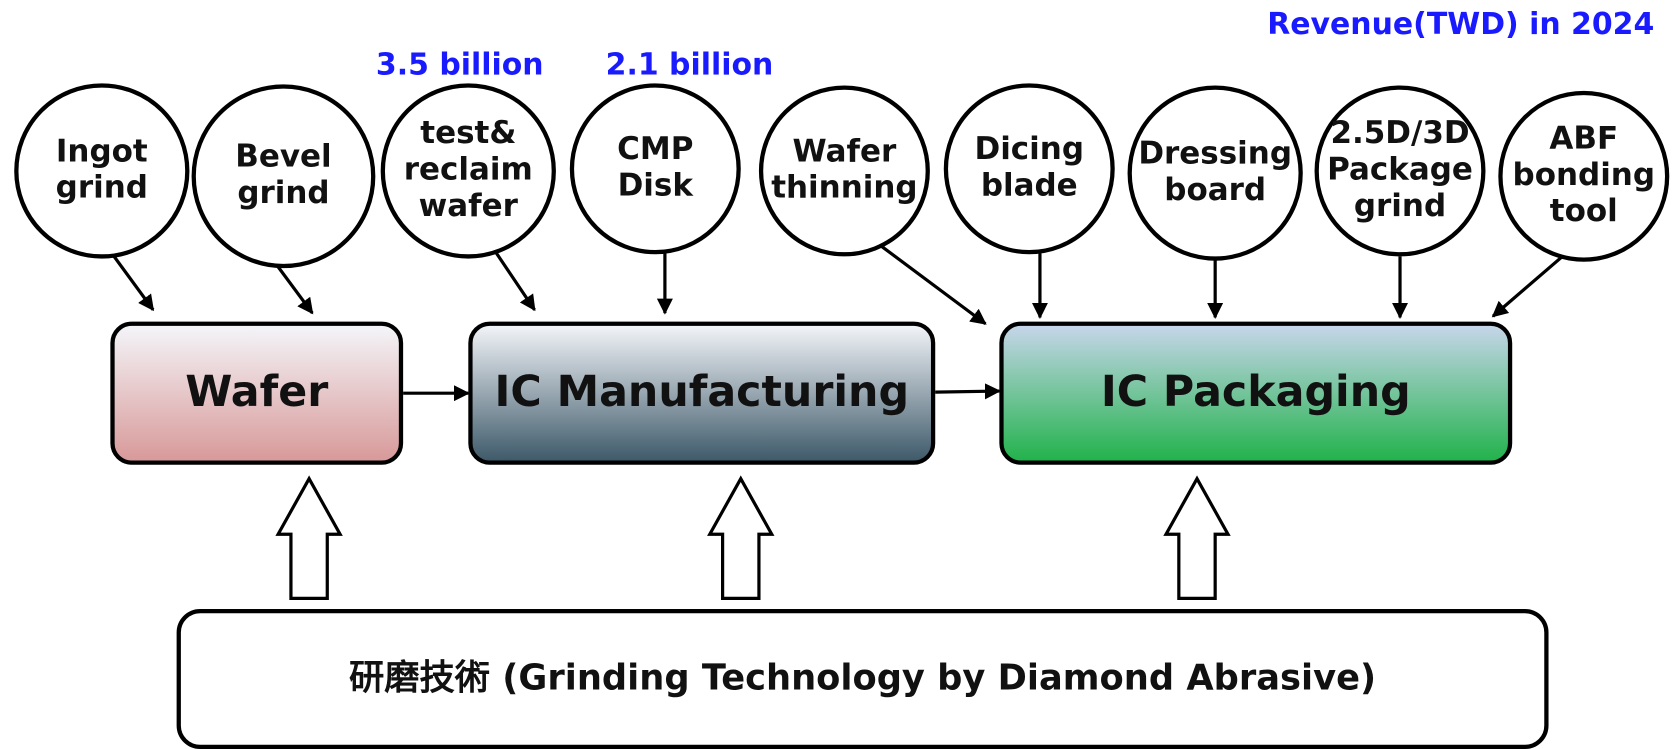  What do you see at coordinates (1215, 153) in the screenshot?
I see `node-label: Dressing` at bounding box center [1215, 153].